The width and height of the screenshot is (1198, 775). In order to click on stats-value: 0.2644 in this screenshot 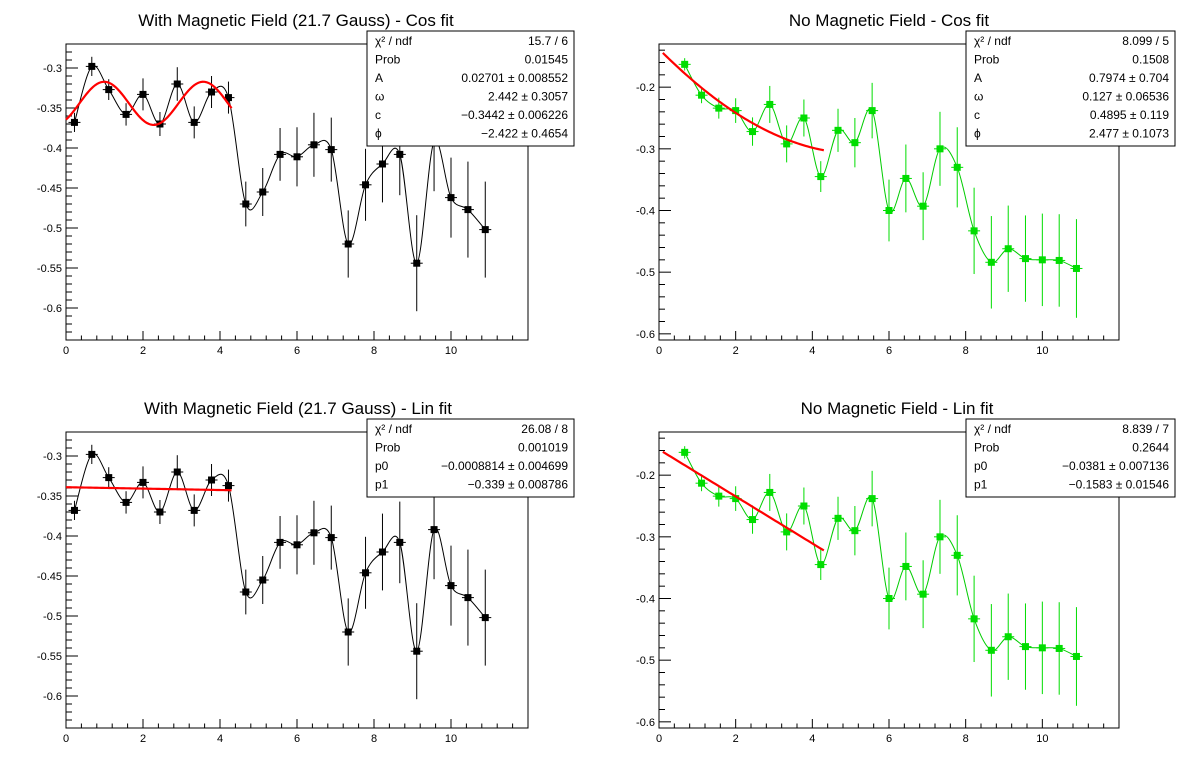, I will do `click(1150, 448)`.